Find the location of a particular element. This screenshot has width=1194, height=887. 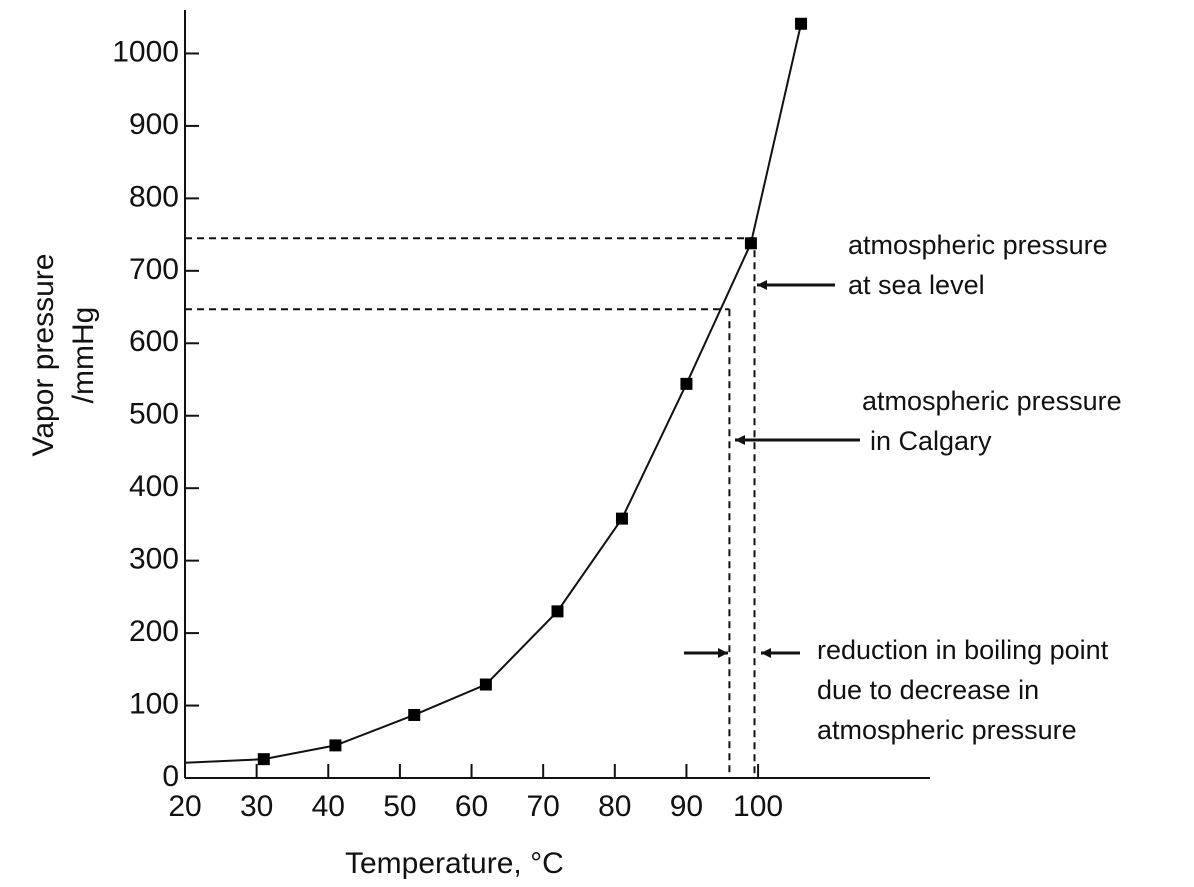

y-axis-label: Vapor pressure is located at coordinates (43, 355).